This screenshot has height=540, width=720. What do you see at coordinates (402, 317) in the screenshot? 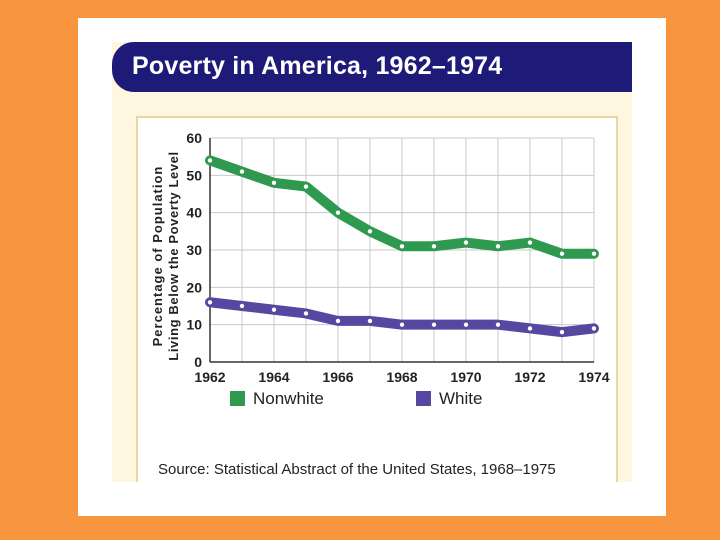
I see `series-white-group` at bounding box center [402, 317].